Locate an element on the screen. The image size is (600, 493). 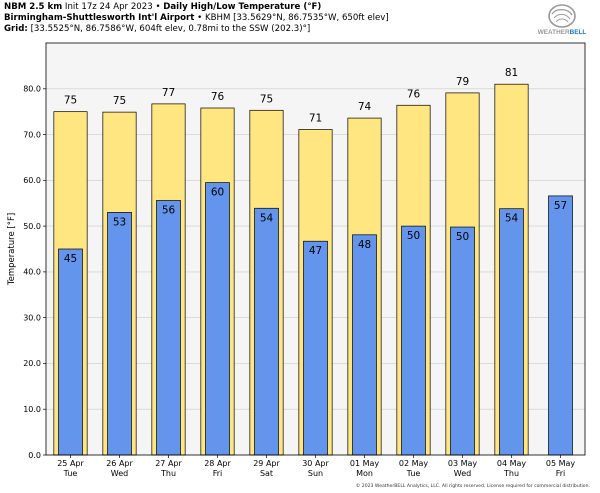
y-tick-label: 40.0 is located at coordinates (32, 272).